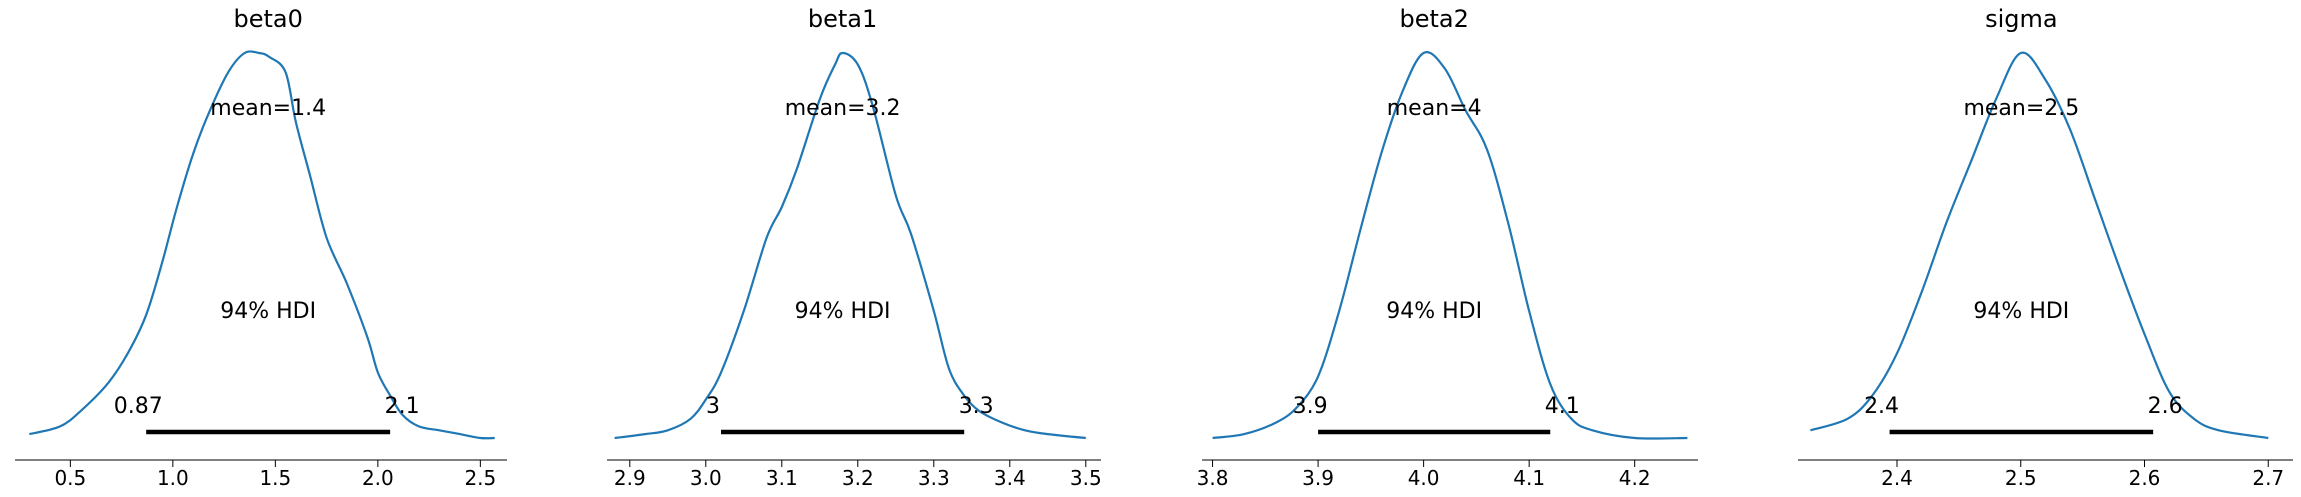 The width and height of the screenshot is (2301, 497). Describe the element at coordinates (2145, 478) in the screenshot. I see `x-tick-label: 2.6` at that location.